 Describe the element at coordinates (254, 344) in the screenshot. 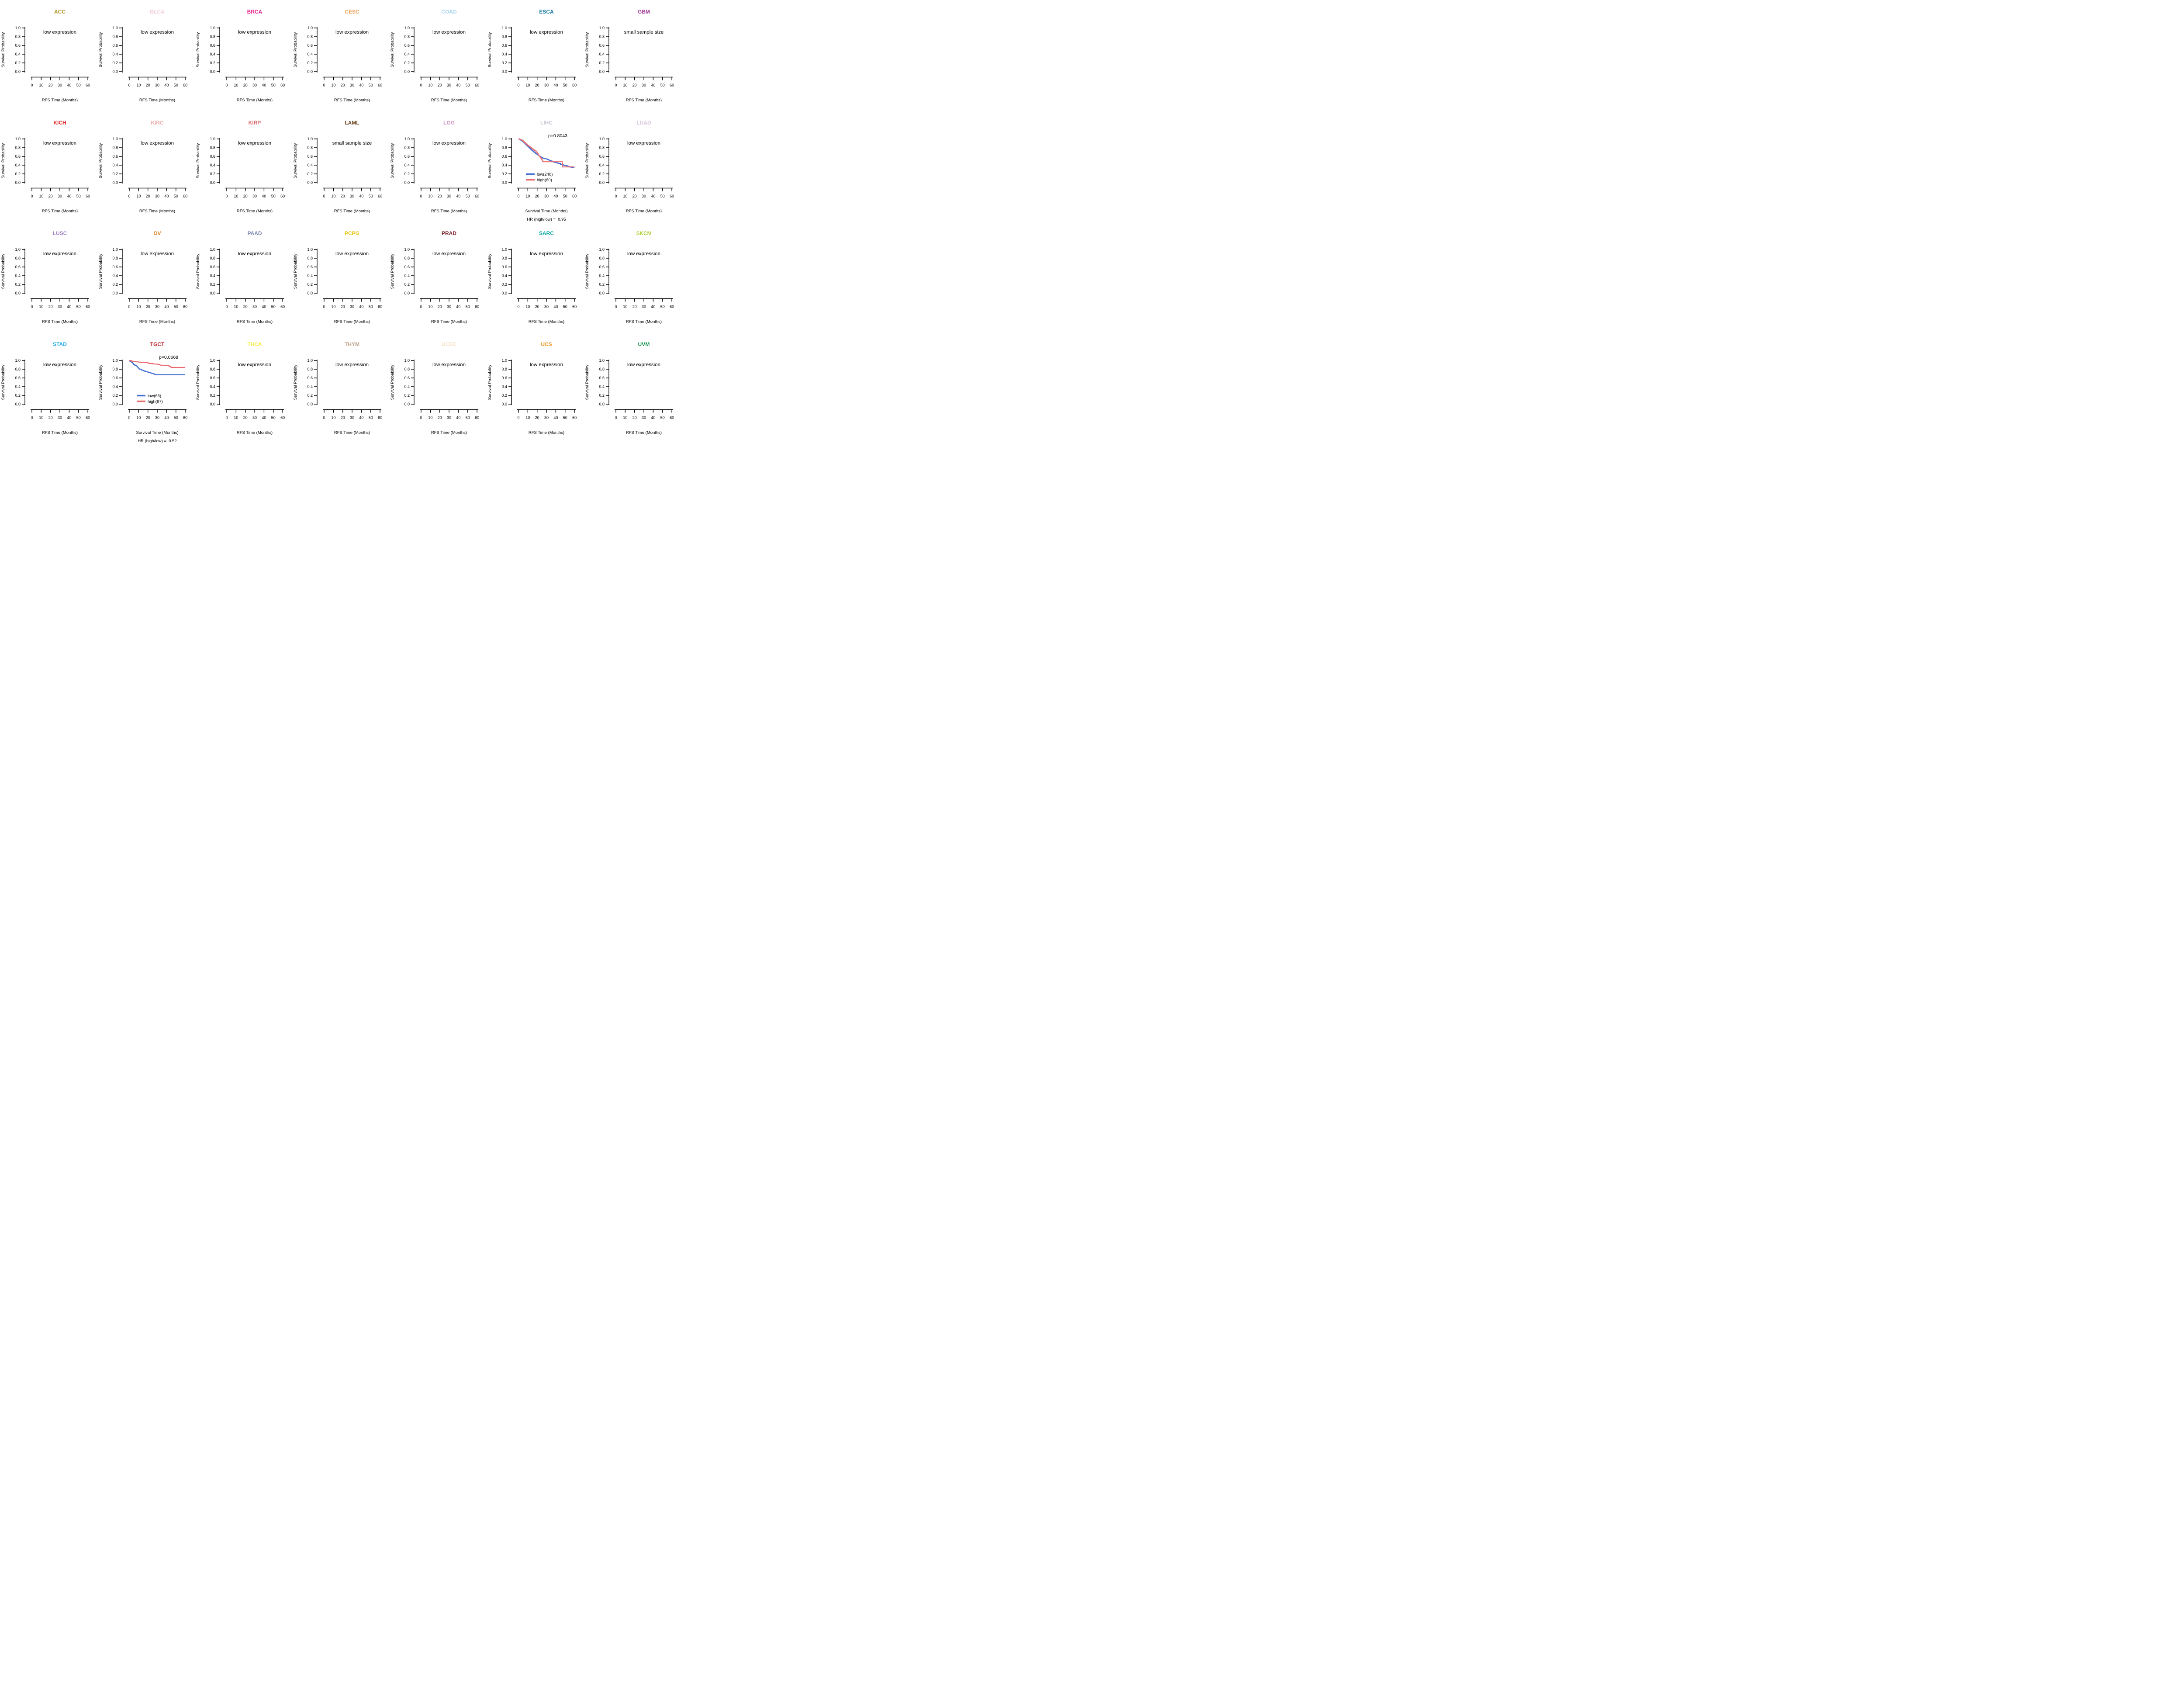

I see `panel-title: THCA` at that location.